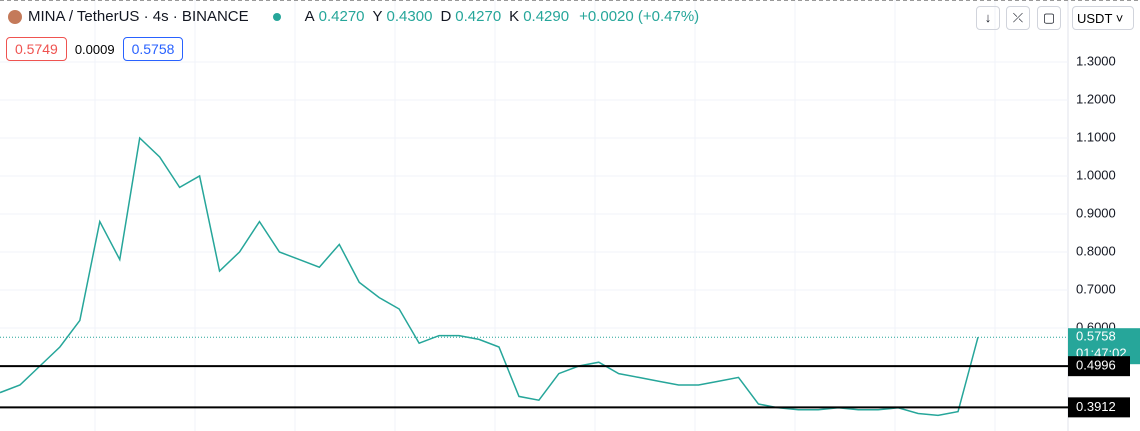  I want to click on ohlc-key: D, so click(446, 16).